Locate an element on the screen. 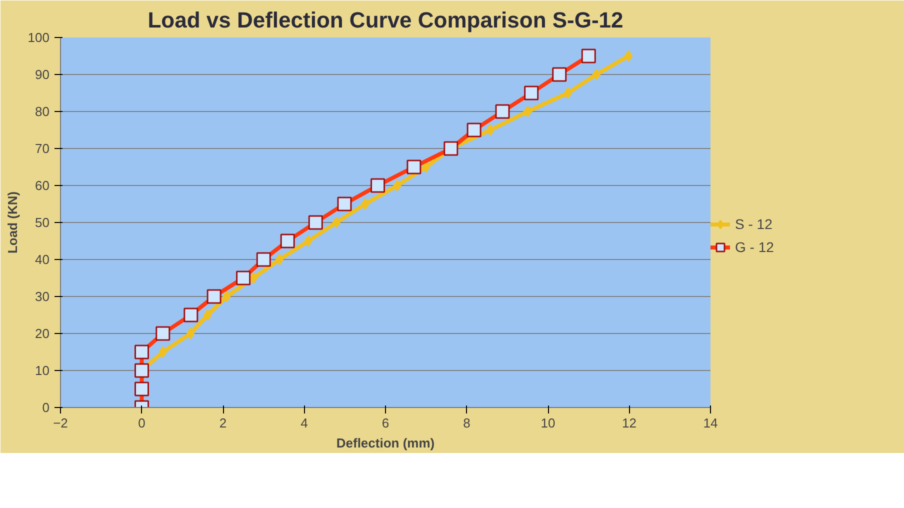  x-axis-title: Deflection (mm) is located at coordinates (385, 443).